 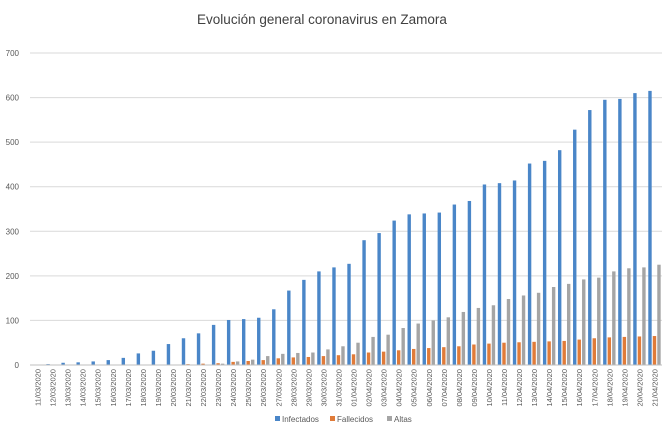 I want to click on x-tick-label: 22/03/2020, so click(x=203, y=388).